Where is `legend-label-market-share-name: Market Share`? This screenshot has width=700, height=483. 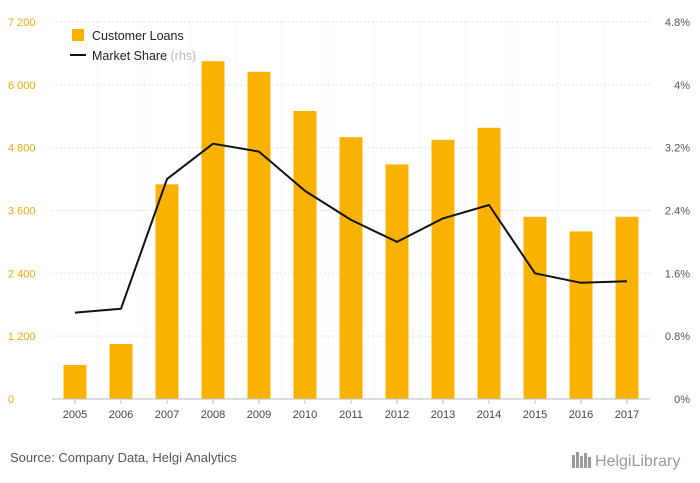 legend-label-market-share-name: Market Share is located at coordinates (131, 56).